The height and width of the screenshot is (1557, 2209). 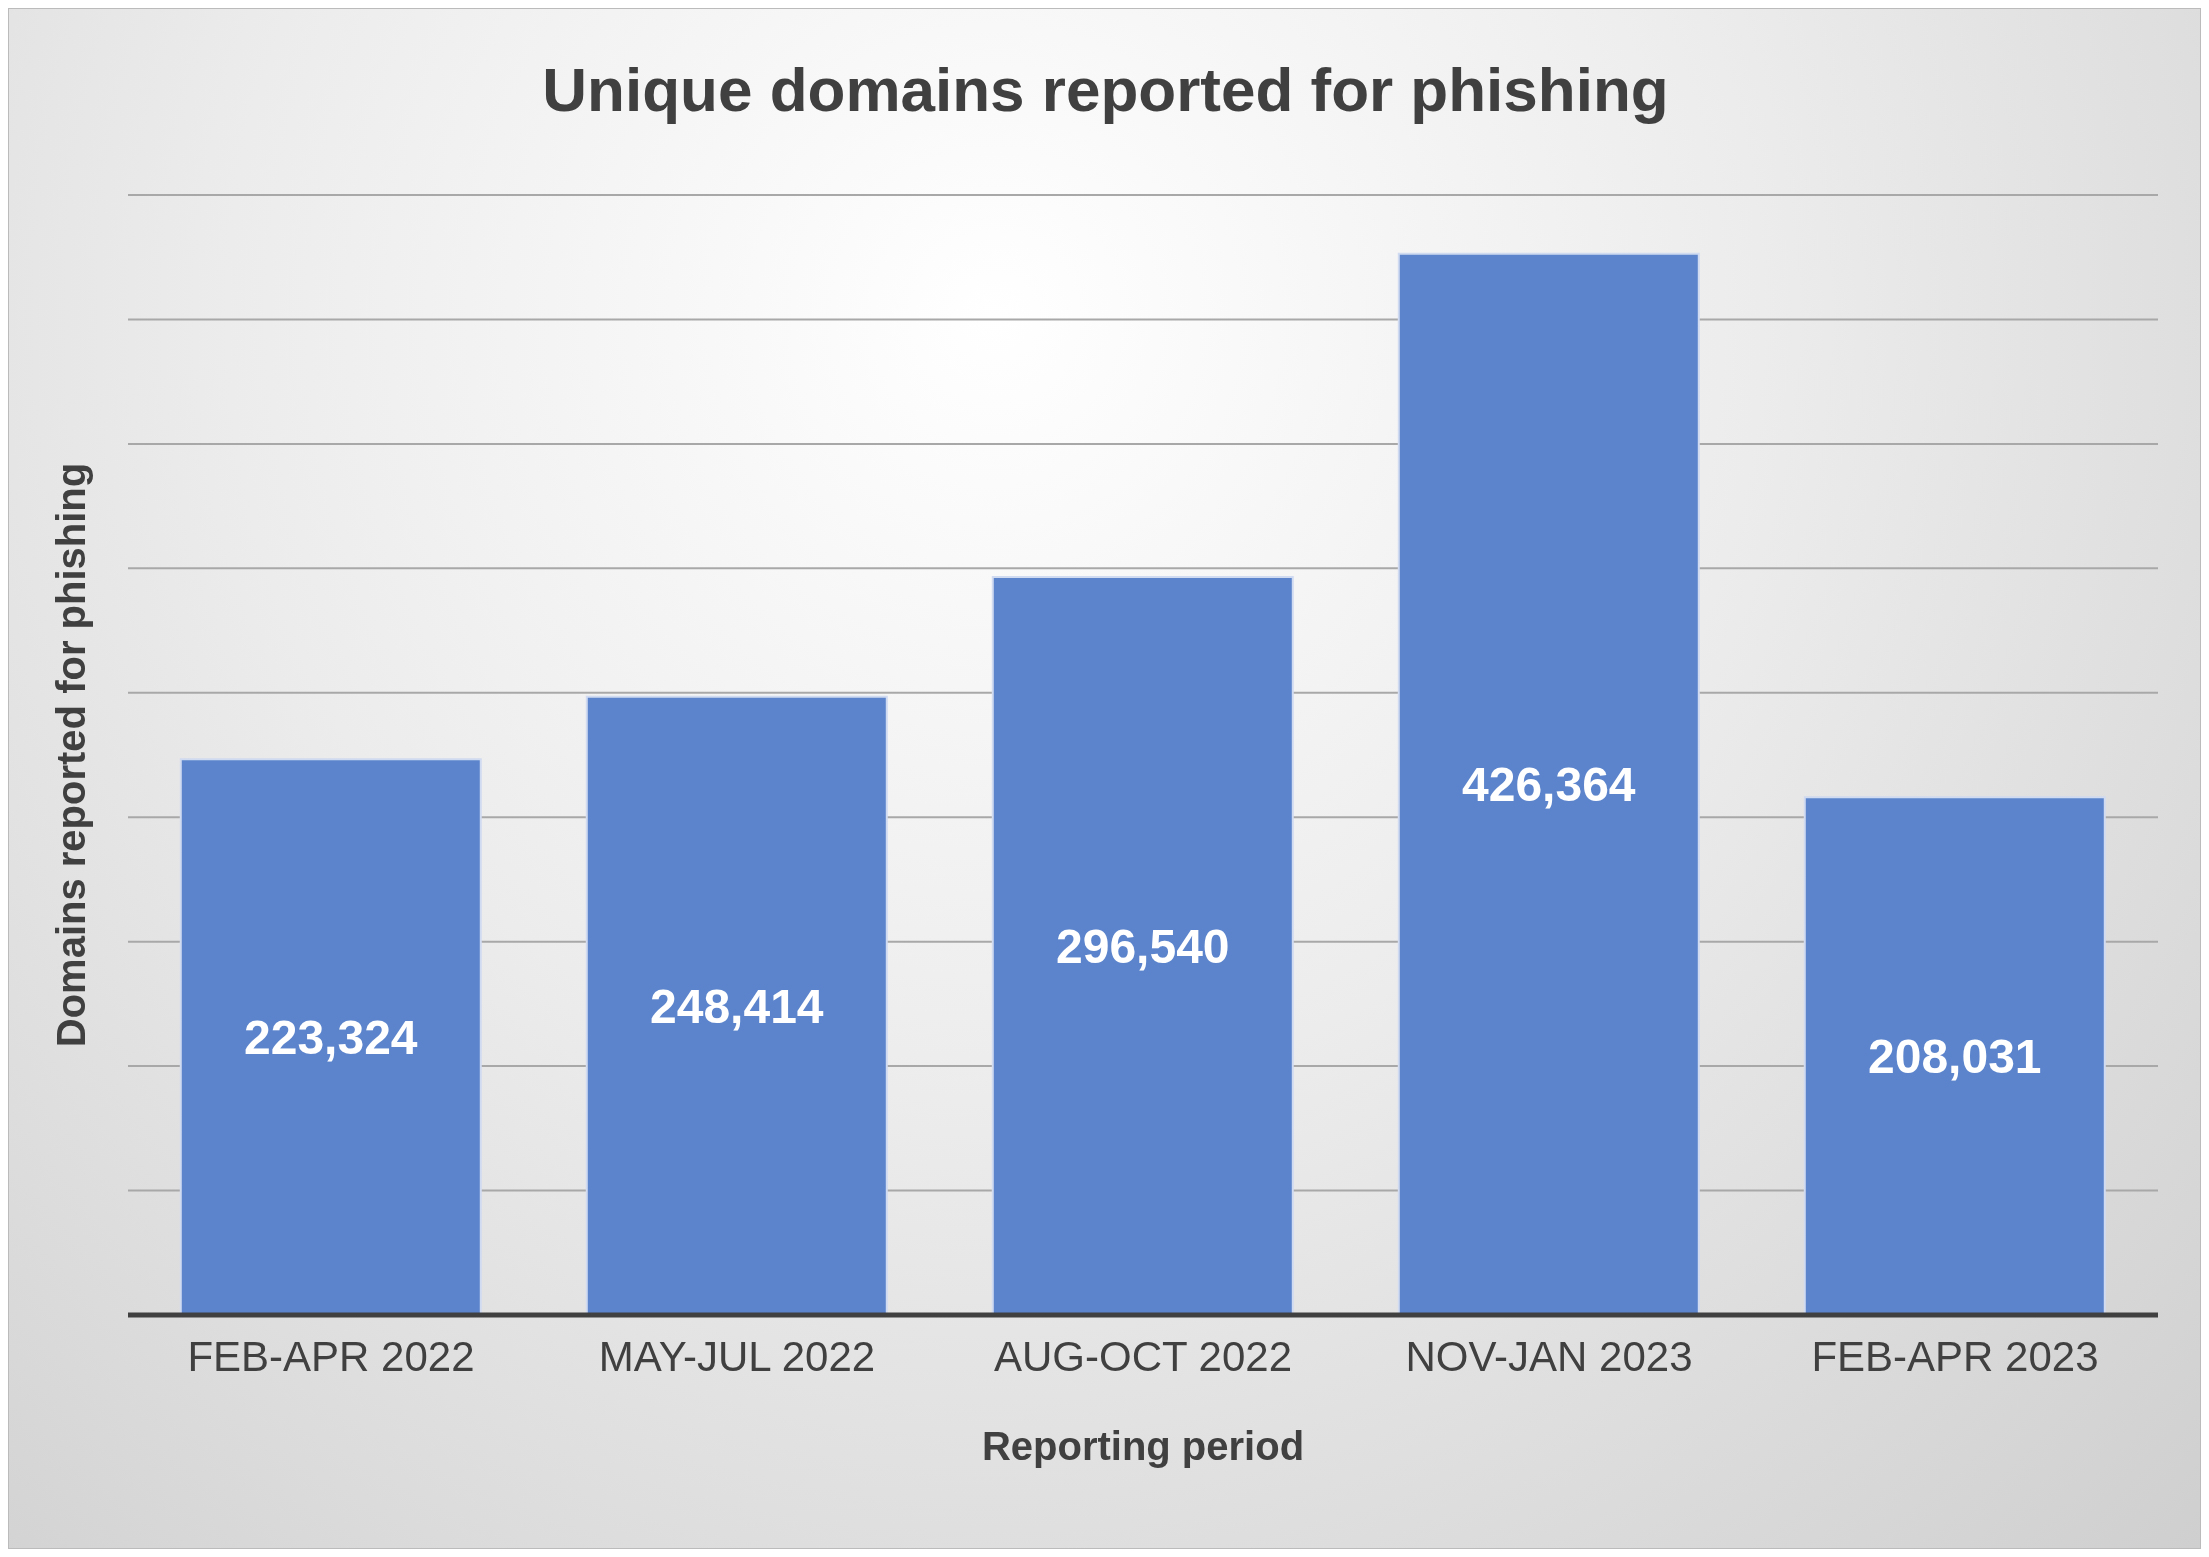 What do you see at coordinates (1105, 89) in the screenshot?
I see `chart-title: Unique domains reported for phishing` at bounding box center [1105, 89].